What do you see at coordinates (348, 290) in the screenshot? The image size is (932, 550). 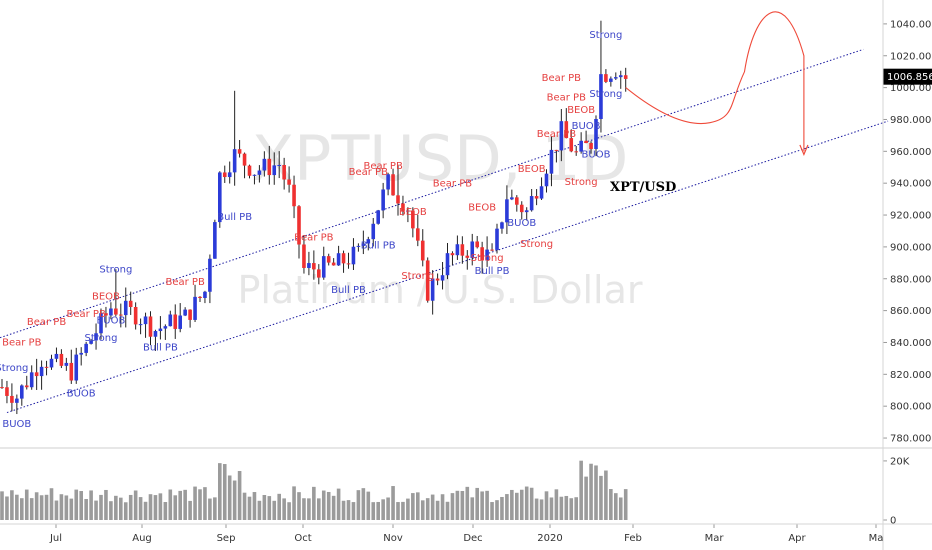 I see `candle-annotation: Bull PB` at bounding box center [348, 290].